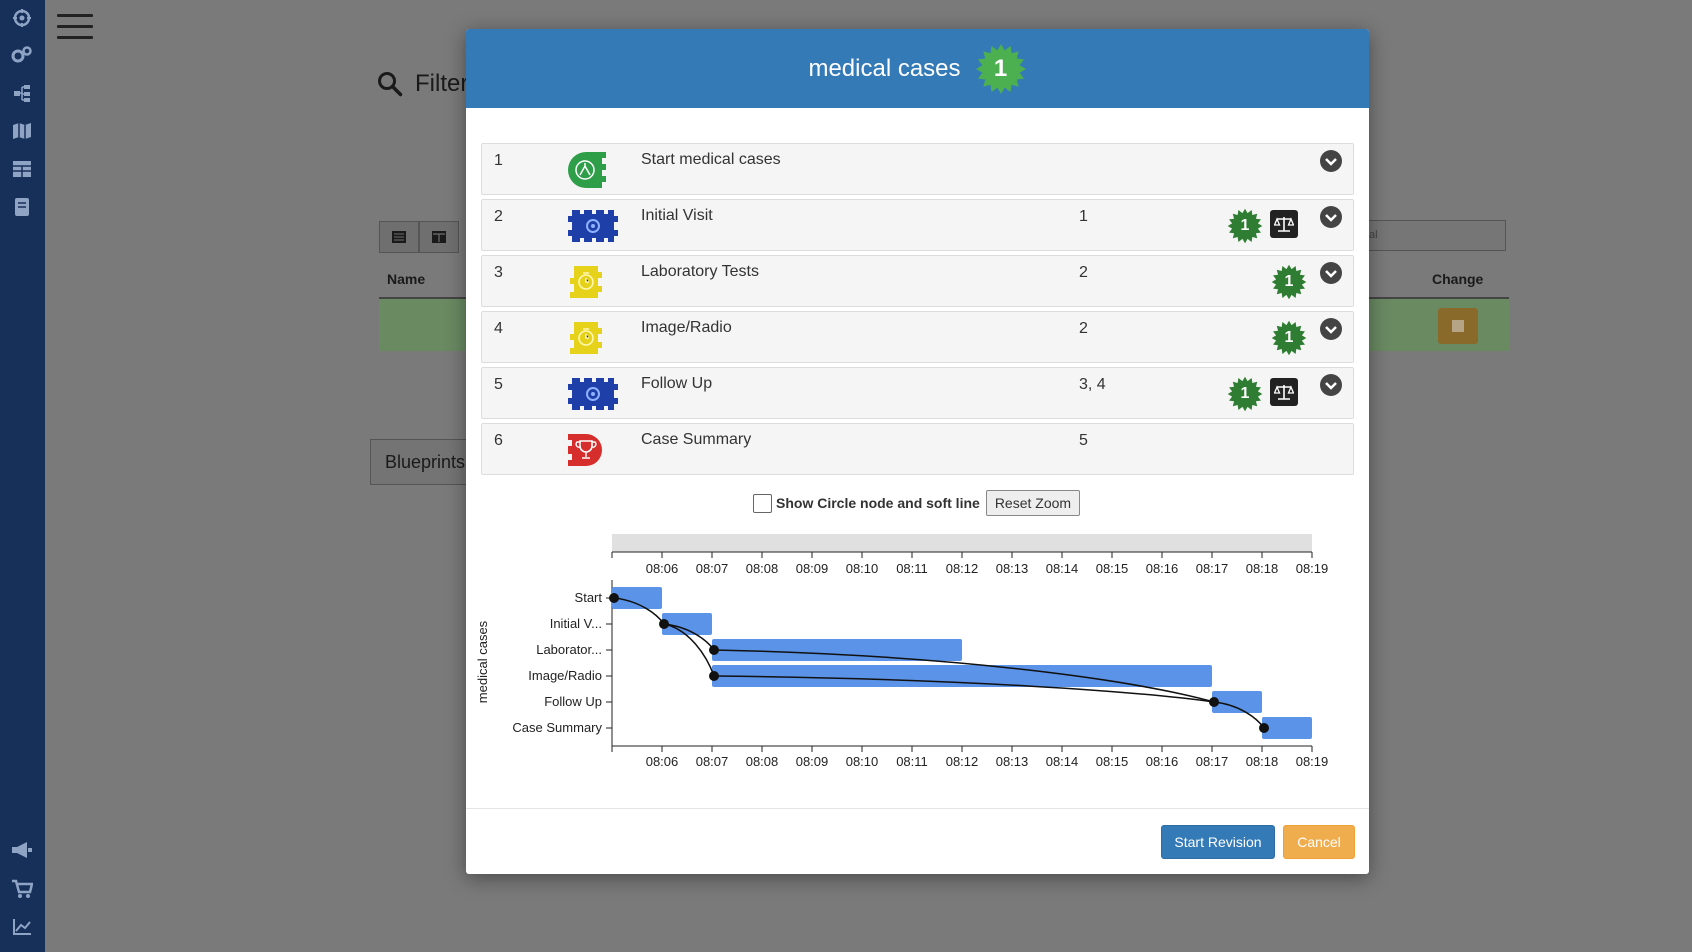  What do you see at coordinates (917, 68) in the screenshot?
I see `modal-header: medical cases 1` at bounding box center [917, 68].